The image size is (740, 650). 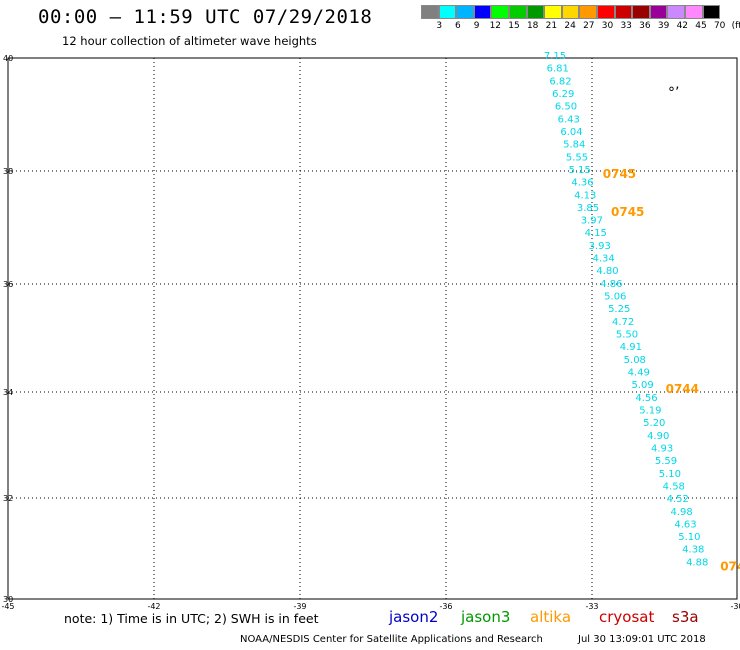 What do you see at coordinates (563, 94) in the screenshot?
I see `wave-height-label: 6.29` at bounding box center [563, 94].